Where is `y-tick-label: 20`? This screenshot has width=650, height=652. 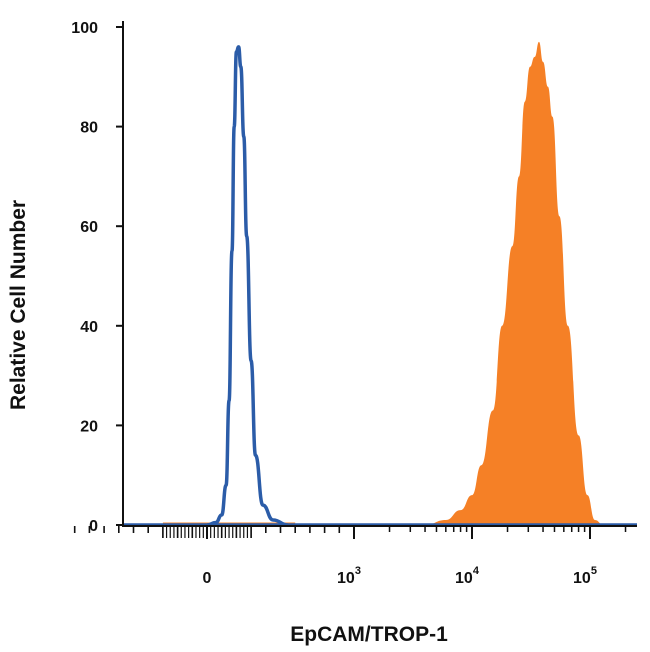
y-tick-label: 20 is located at coordinates (89, 426).